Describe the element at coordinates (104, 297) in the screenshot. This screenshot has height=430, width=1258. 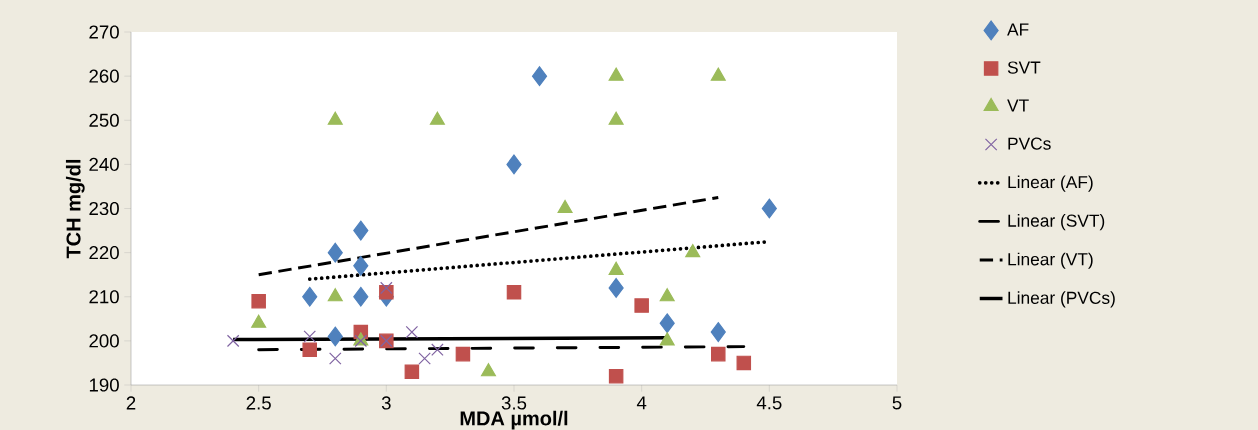
I see `y-tick-label: 210` at that location.